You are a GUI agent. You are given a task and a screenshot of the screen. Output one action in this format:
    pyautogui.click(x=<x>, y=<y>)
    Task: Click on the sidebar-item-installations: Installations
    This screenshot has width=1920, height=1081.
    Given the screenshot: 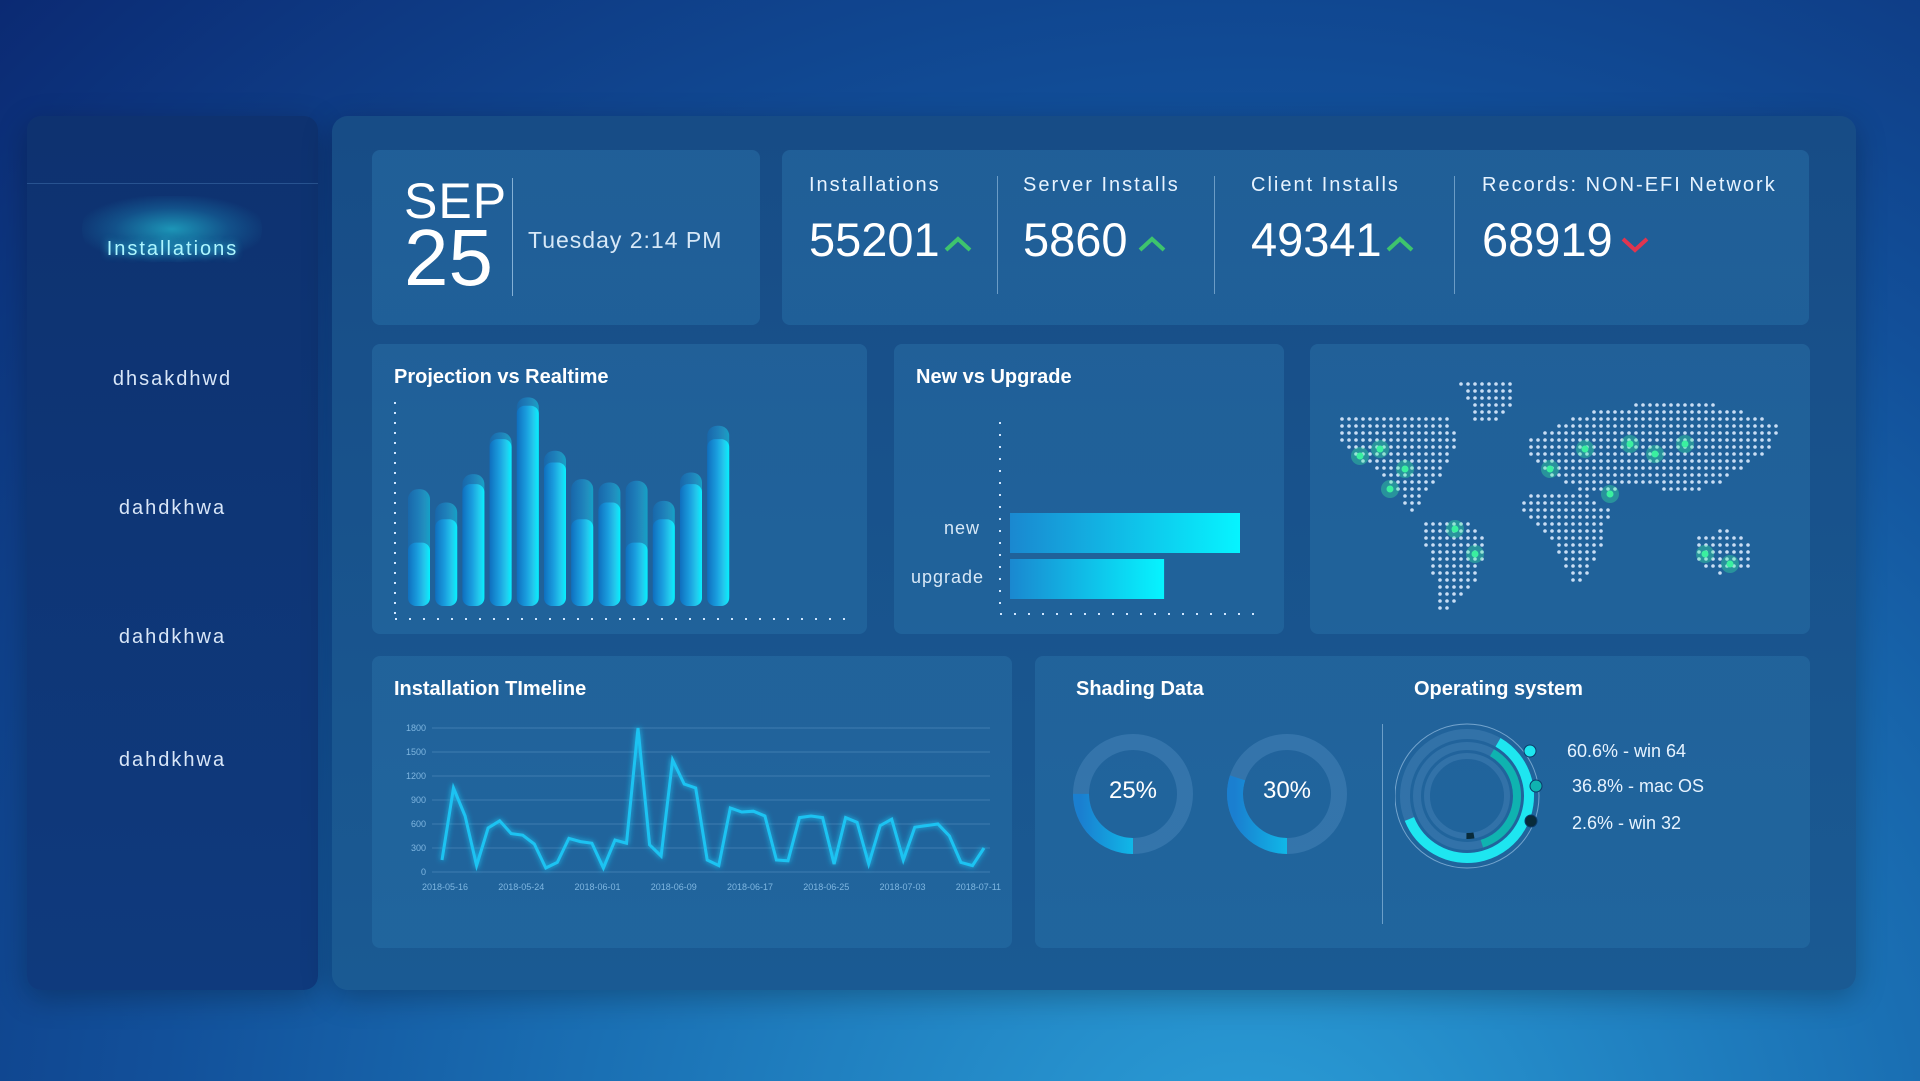 What is the action you would take?
    pyautogui.click(x=172, y=249)
    